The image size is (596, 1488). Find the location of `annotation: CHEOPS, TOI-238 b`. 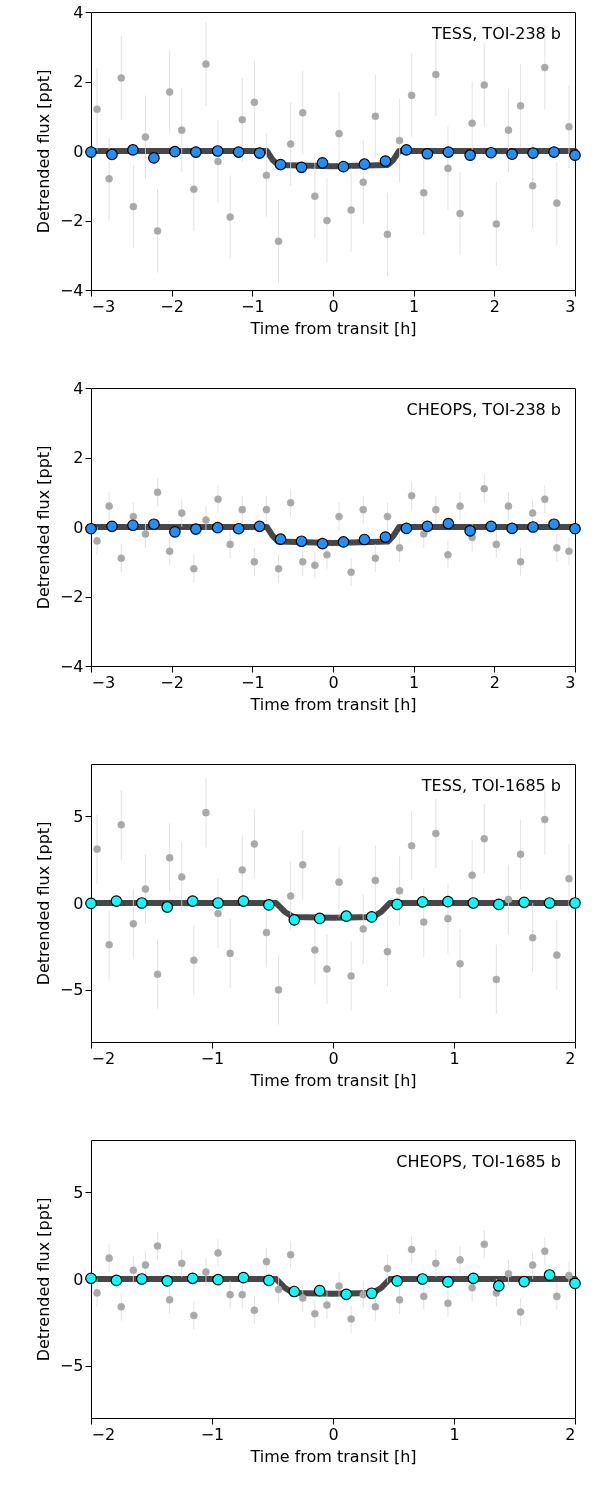

annotation: CHEOPS, TOI-238 b is located at coordinates (483, 409).